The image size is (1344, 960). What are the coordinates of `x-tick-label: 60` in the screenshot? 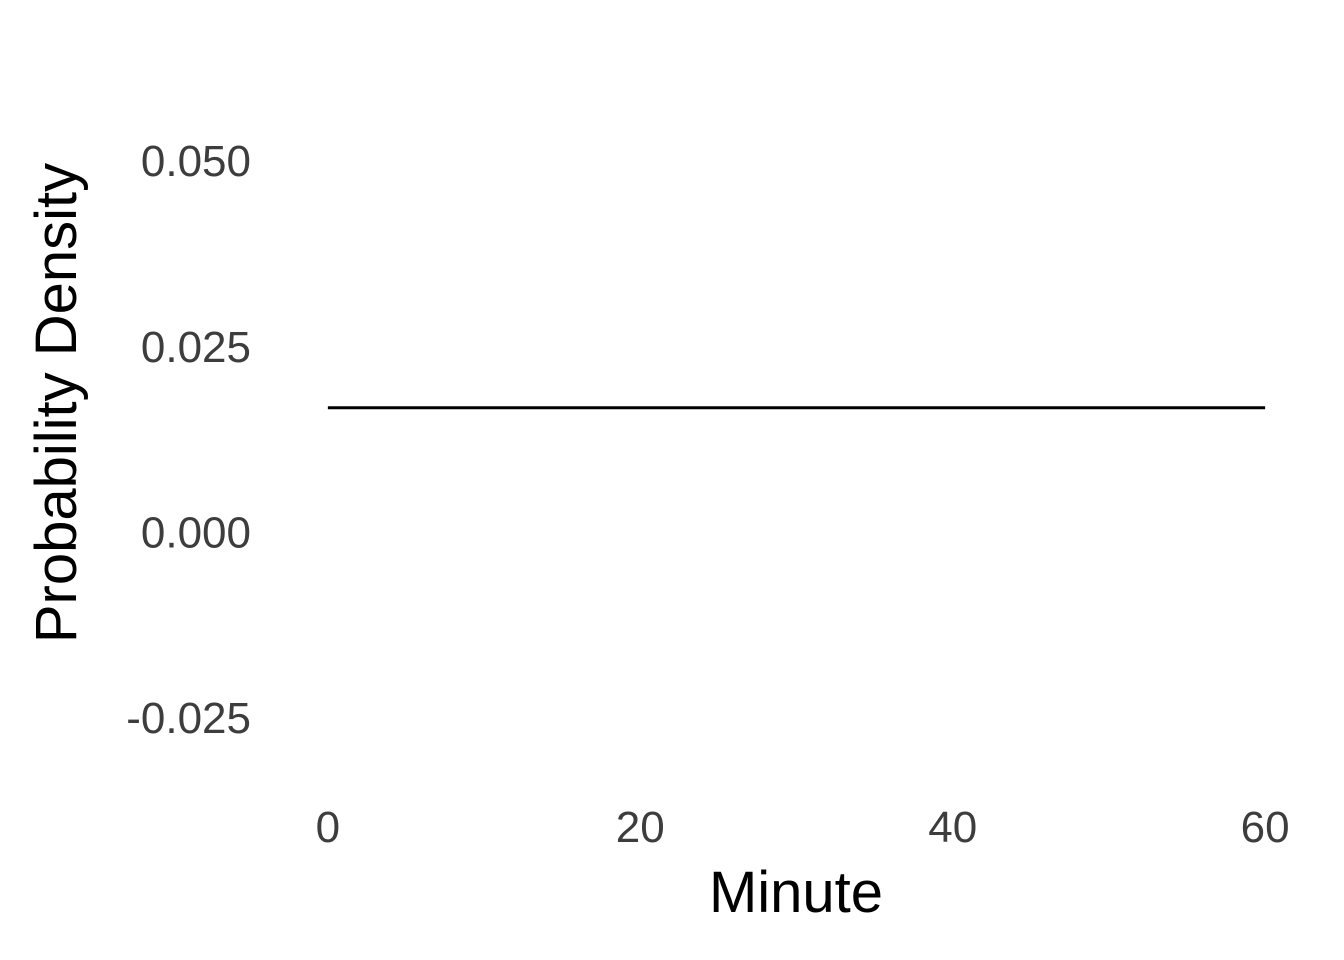 It's located at (1265, 827).